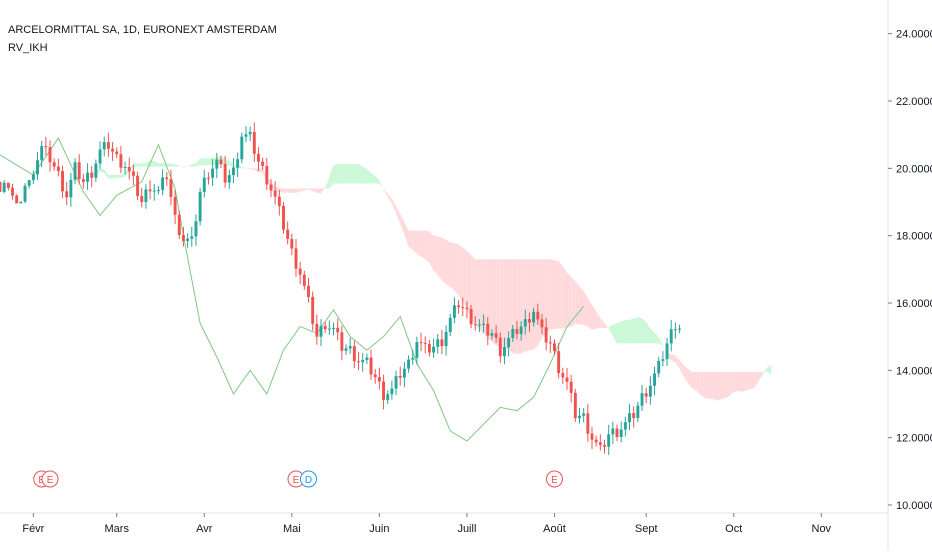  I want to click on price-tick-label: 22.00000, so click(914, 102).